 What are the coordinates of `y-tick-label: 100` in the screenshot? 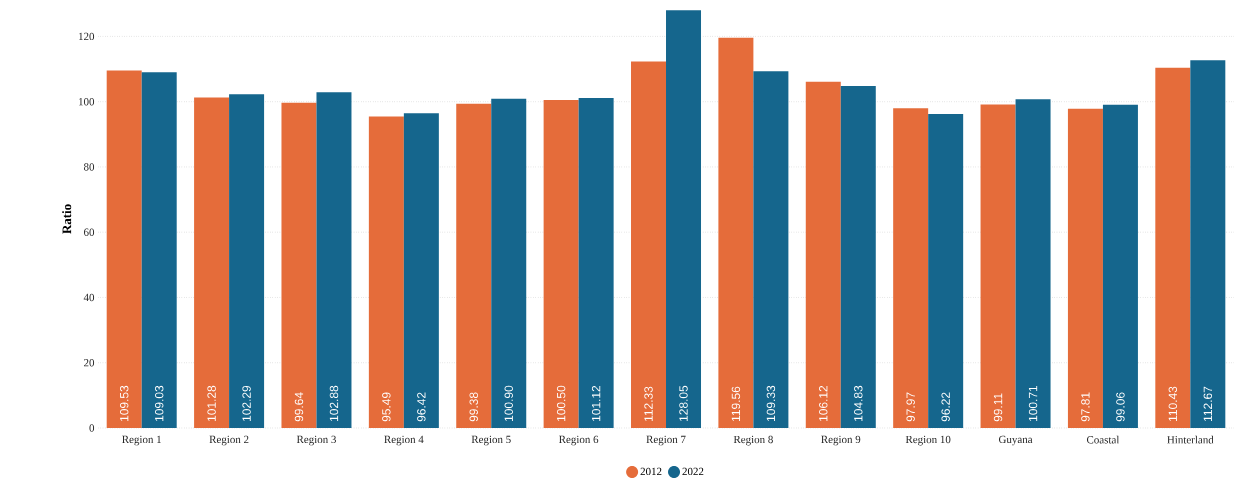 It's located at (87, 101).